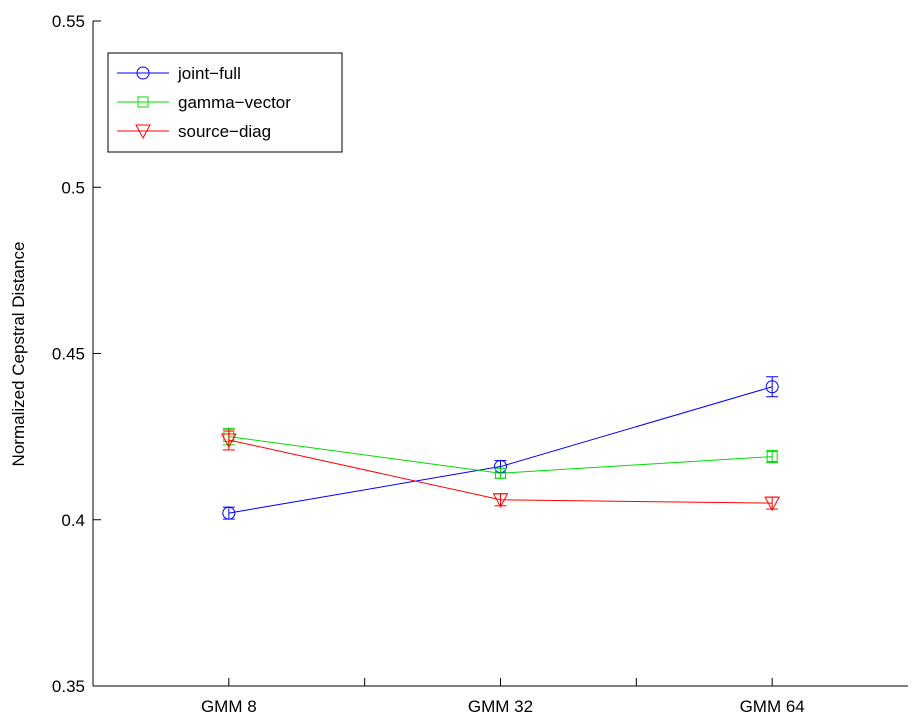 This screenshot has width=923, height=720. What do you see at coordinates (68, 354) in the screenshot?
I see `y-tick-label: 0.45` at bounding box center [68, 354].